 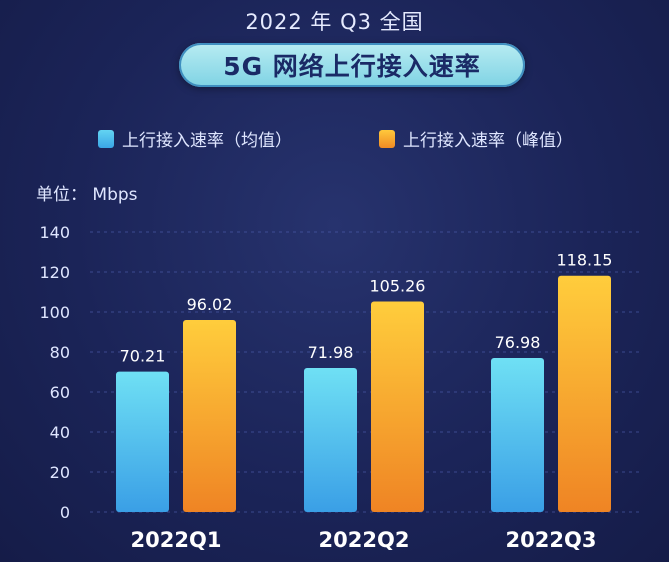 I want to click on legend-swatch-peak, so click(x=387, y=138).